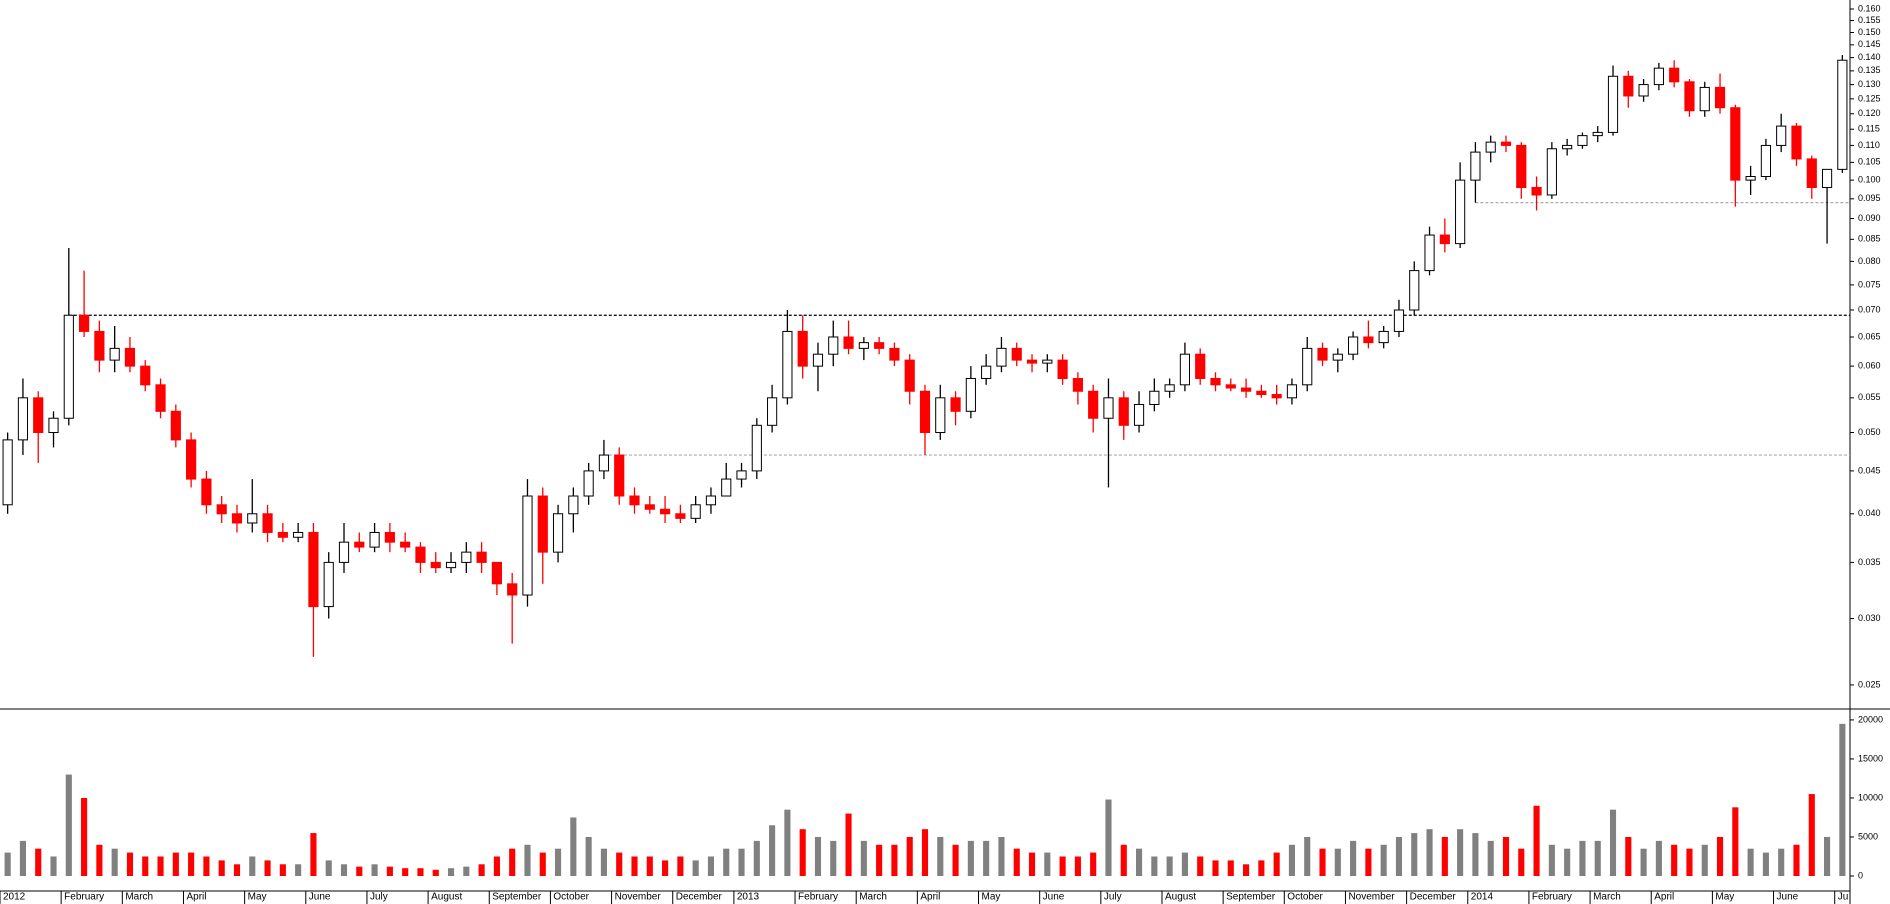 The width and height of the screenshot is (1890, 904). Describe the element at coordinates (1860, 875) in the screenshot. I see `y-tick-label: 0` at that location.